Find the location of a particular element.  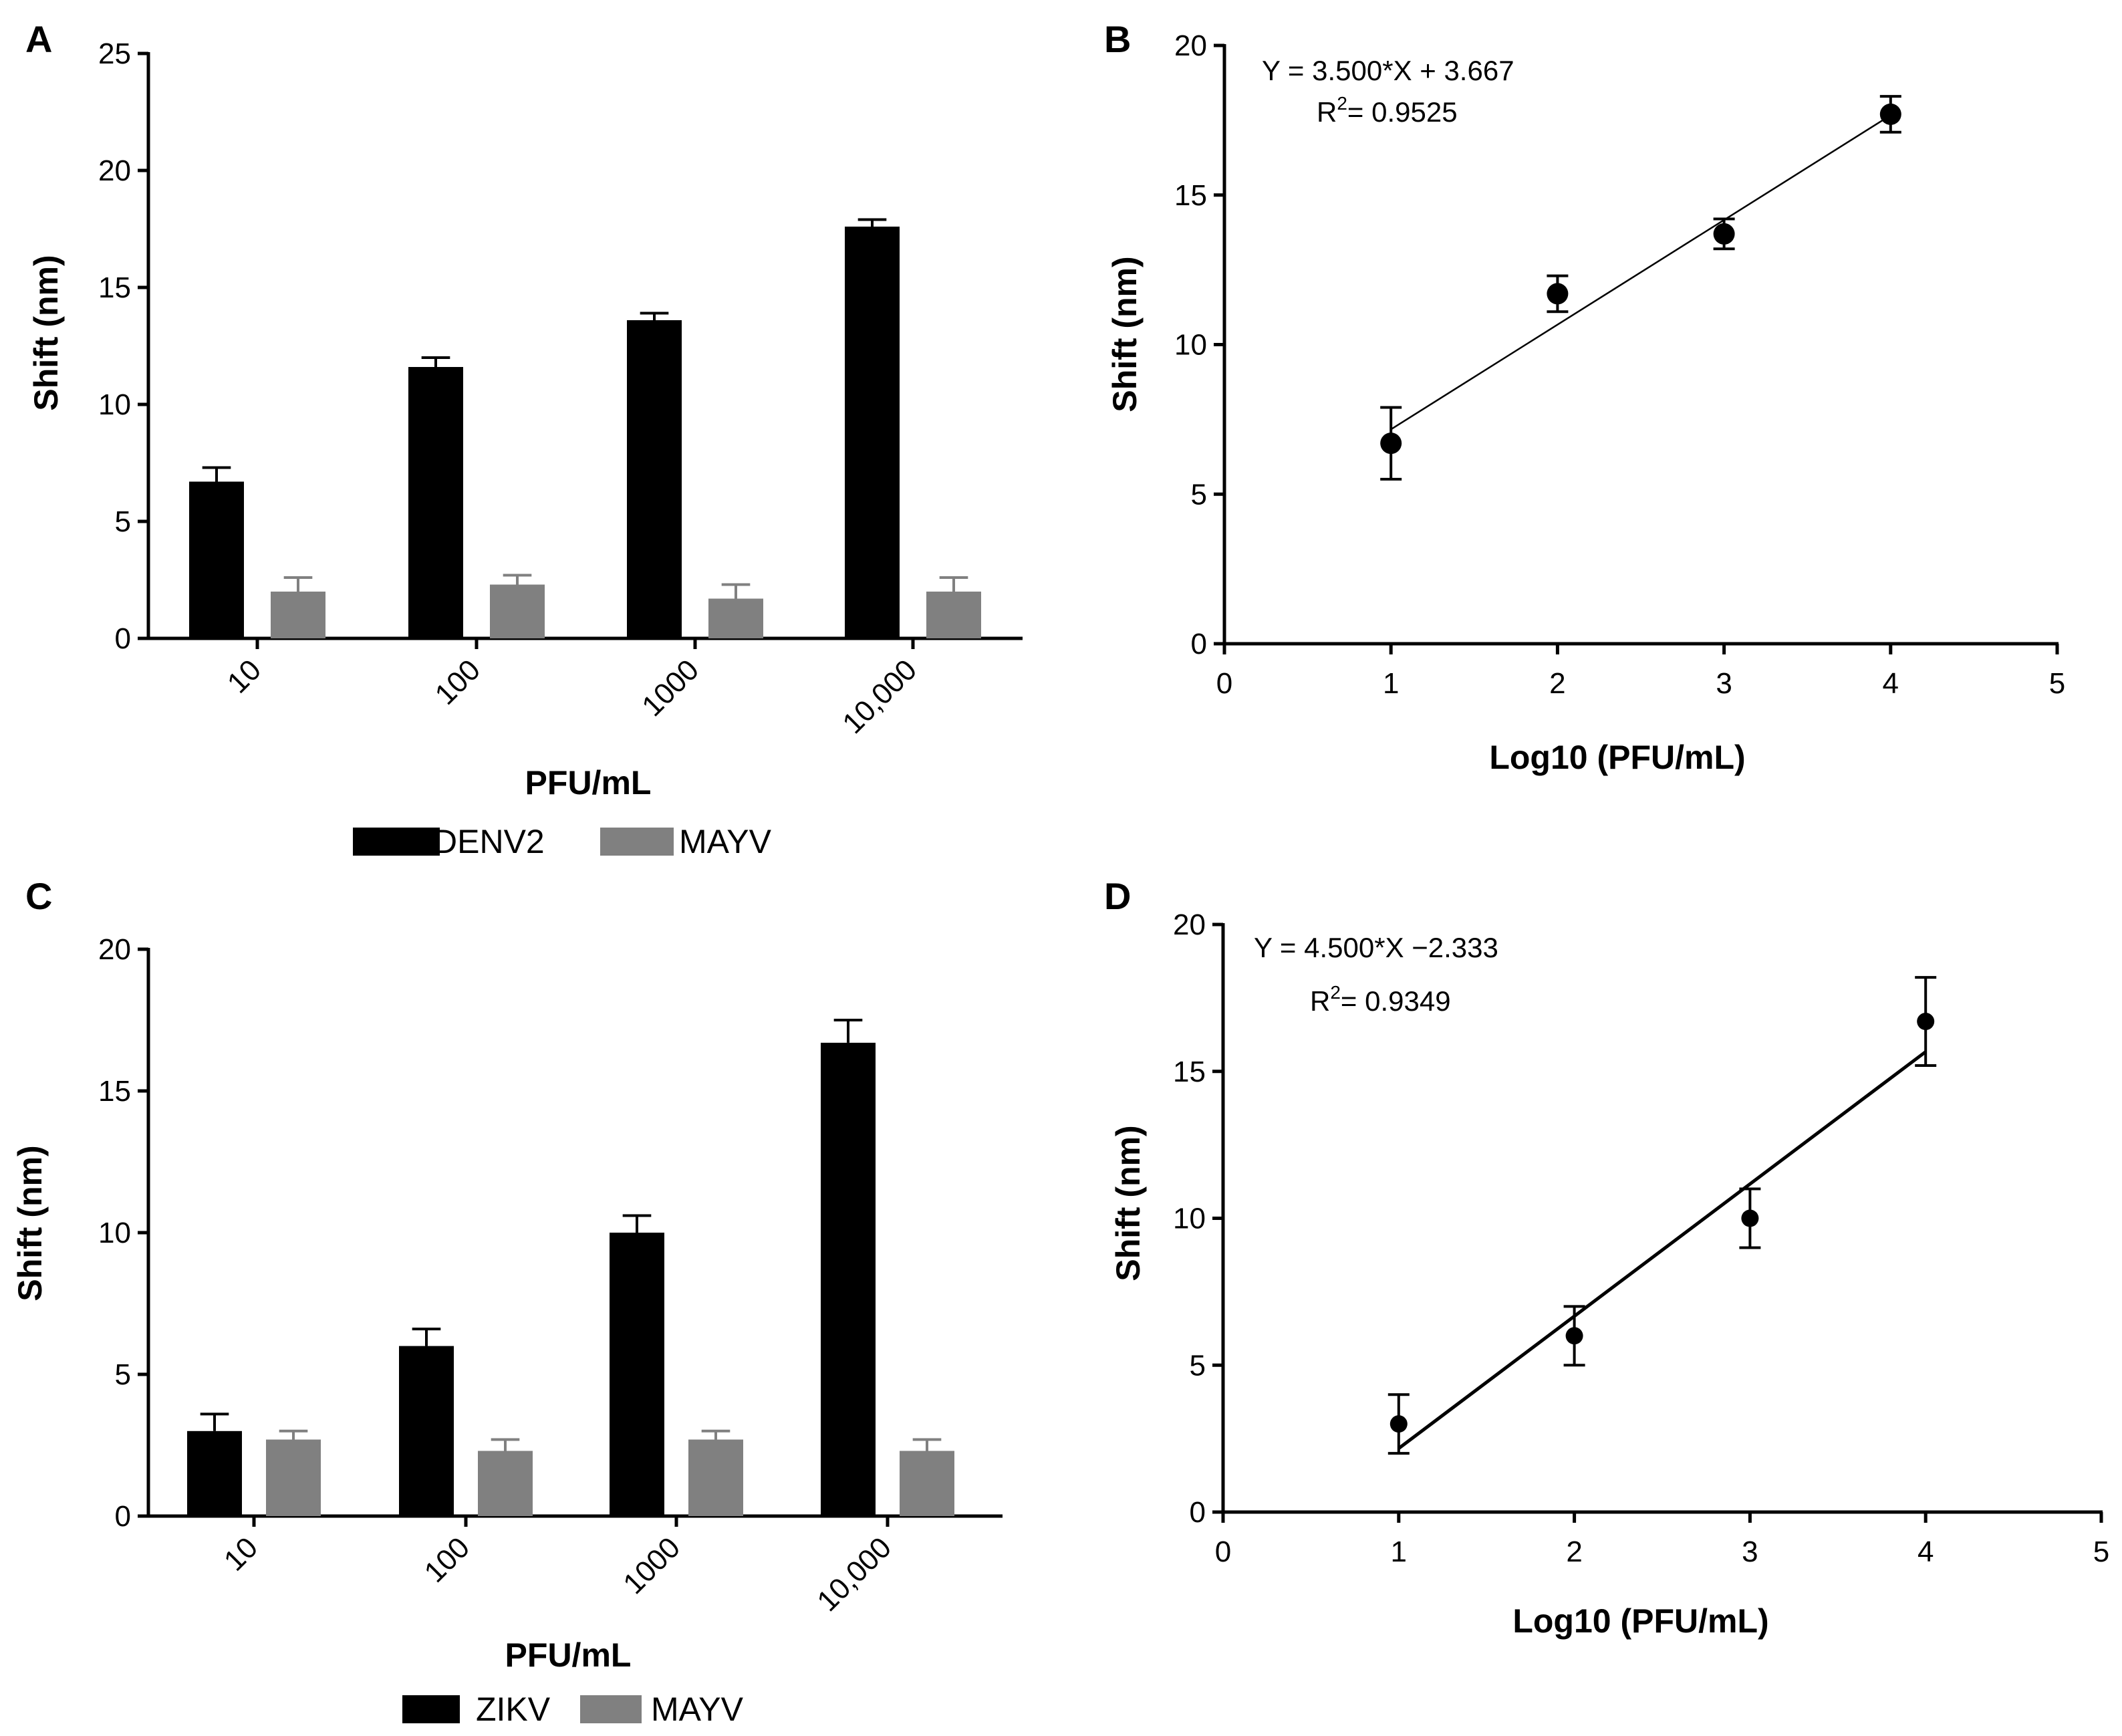

panel-d-fit-line is located at coordinates (1662, 1250).